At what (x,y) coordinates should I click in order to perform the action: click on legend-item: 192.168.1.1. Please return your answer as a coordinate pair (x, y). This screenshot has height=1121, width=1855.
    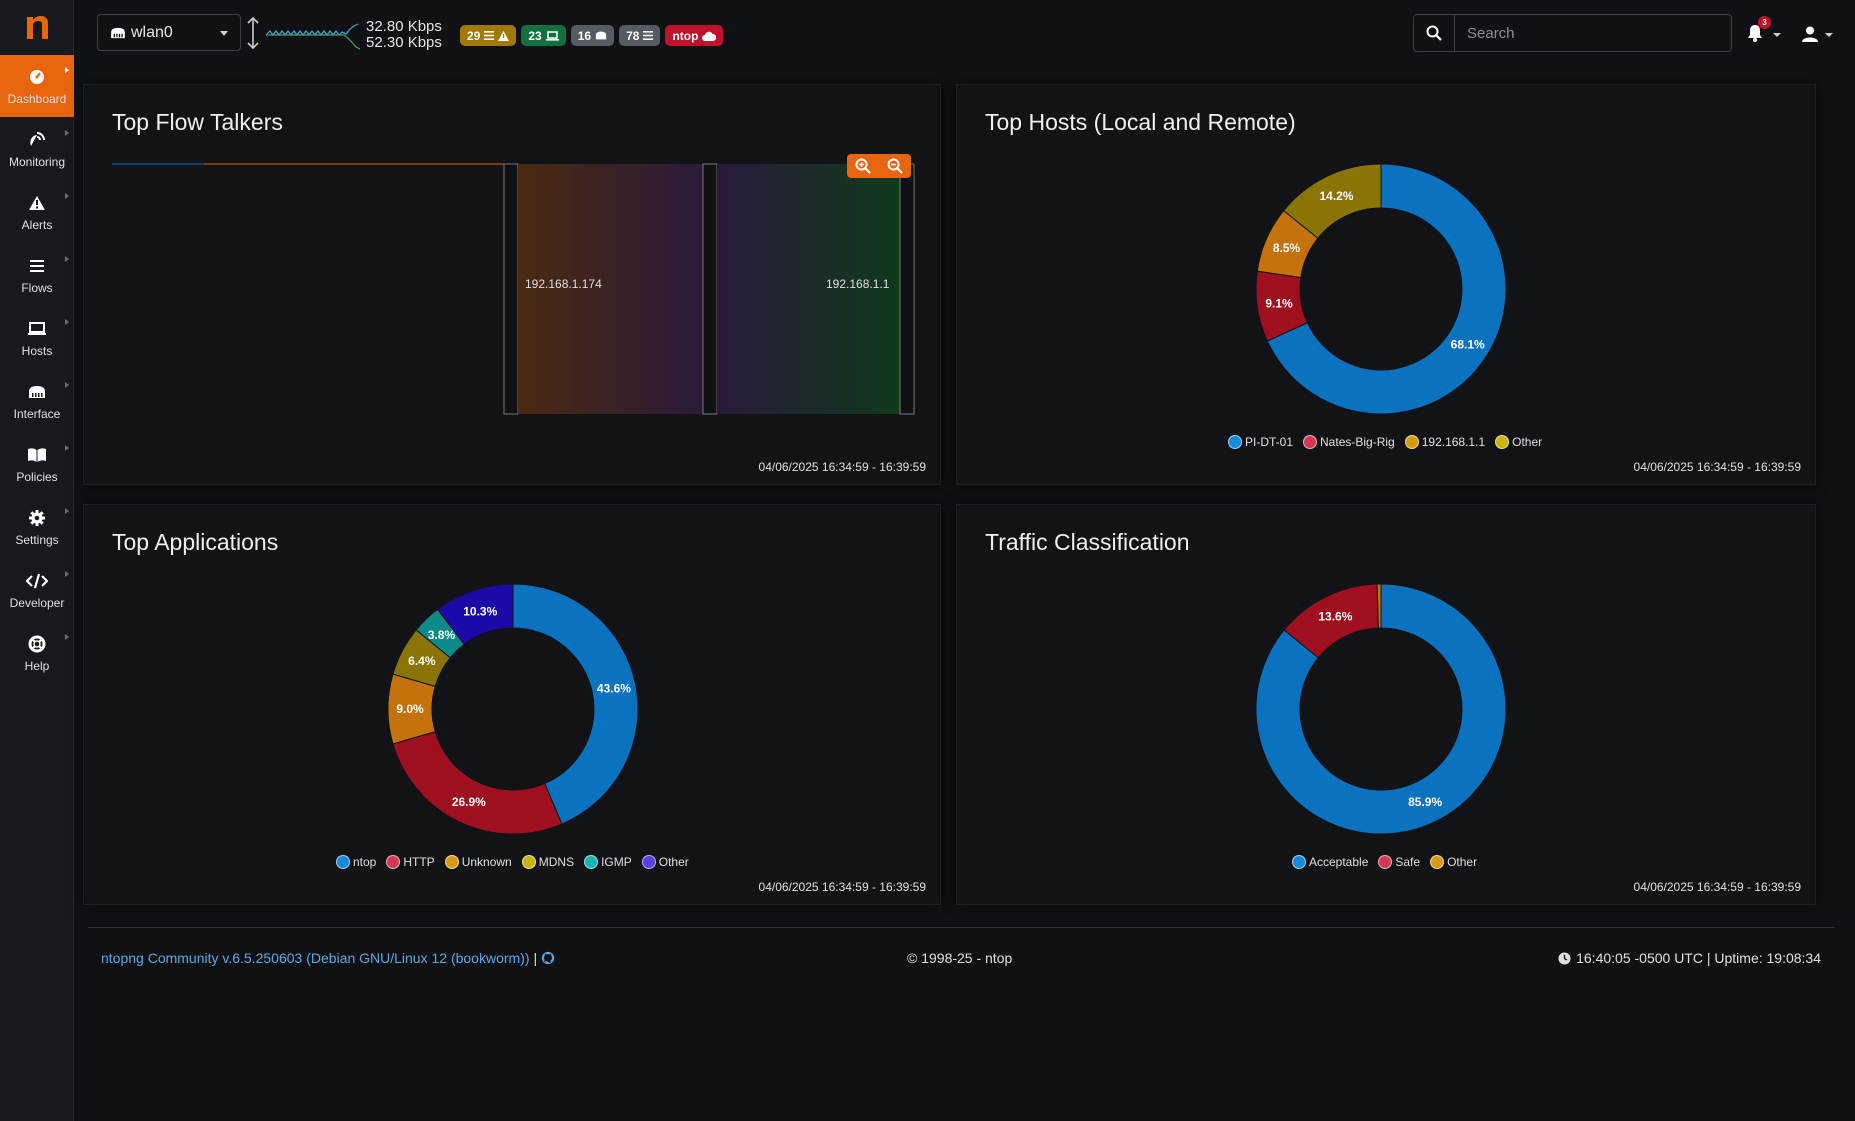
    Looking at the image, I should click on (1445, 442).